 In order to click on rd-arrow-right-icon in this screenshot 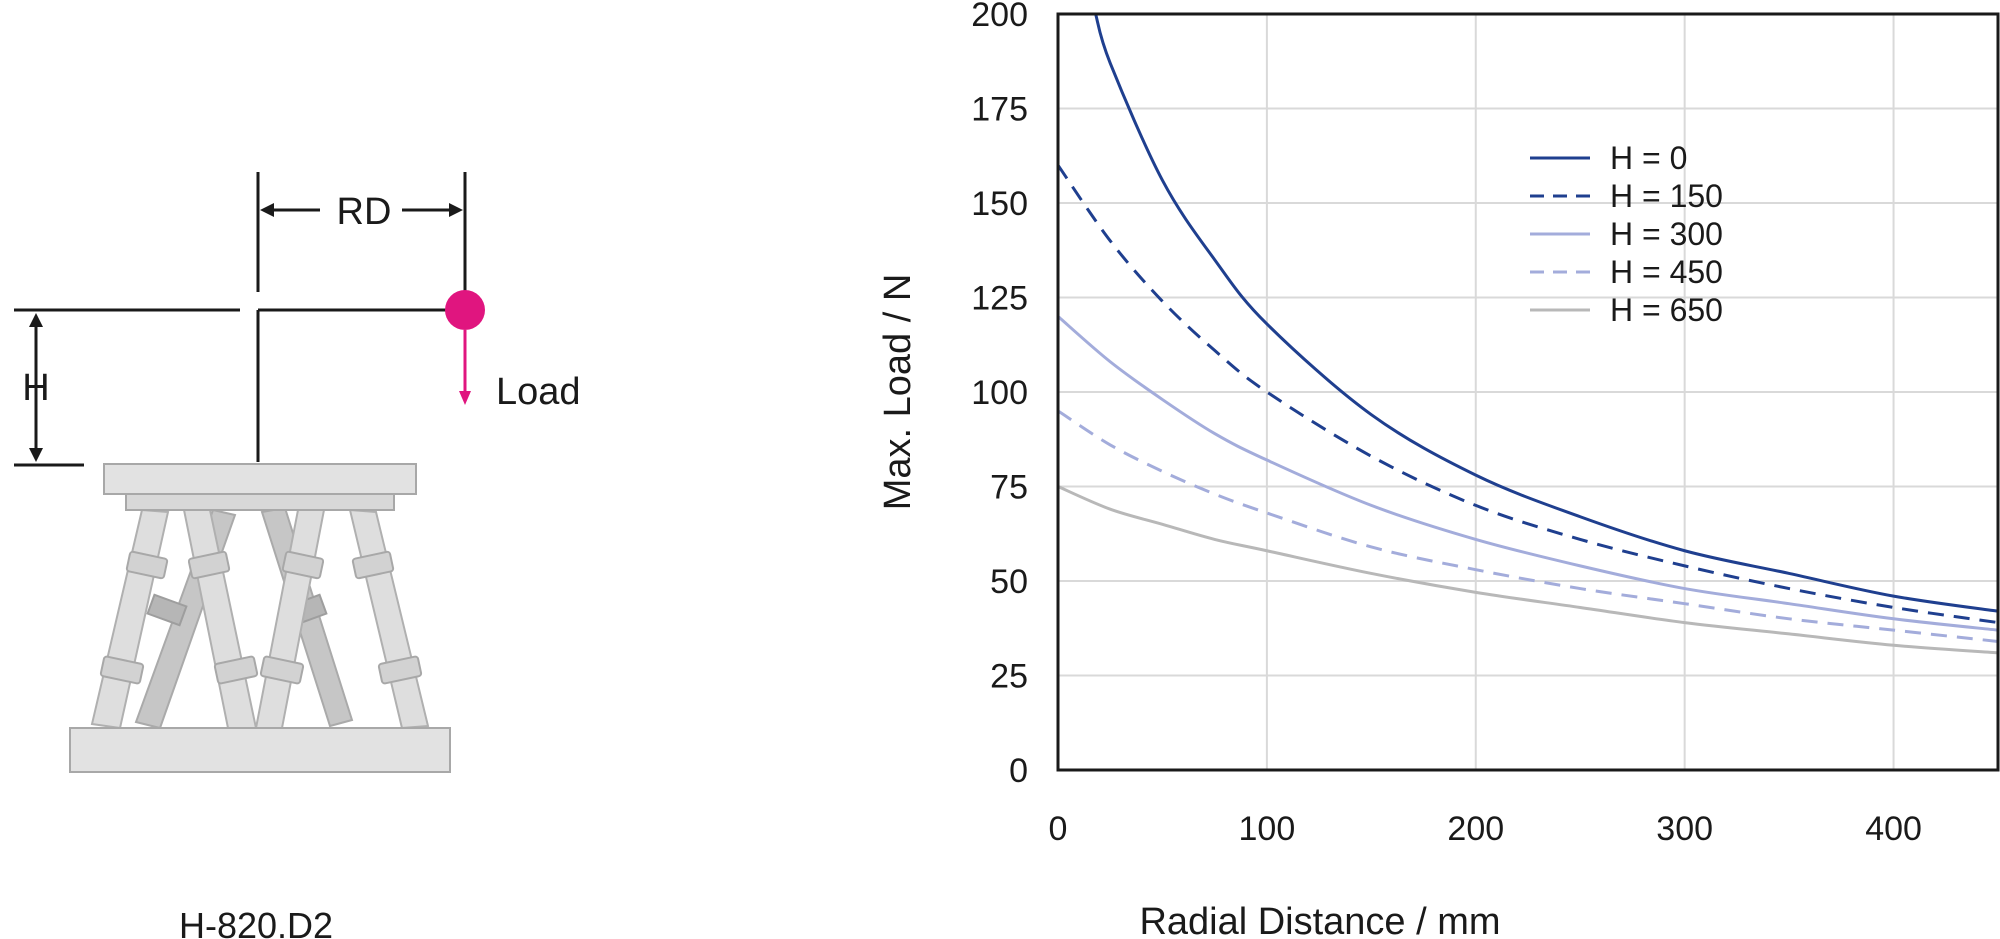, I will do `click(456, 210)`.